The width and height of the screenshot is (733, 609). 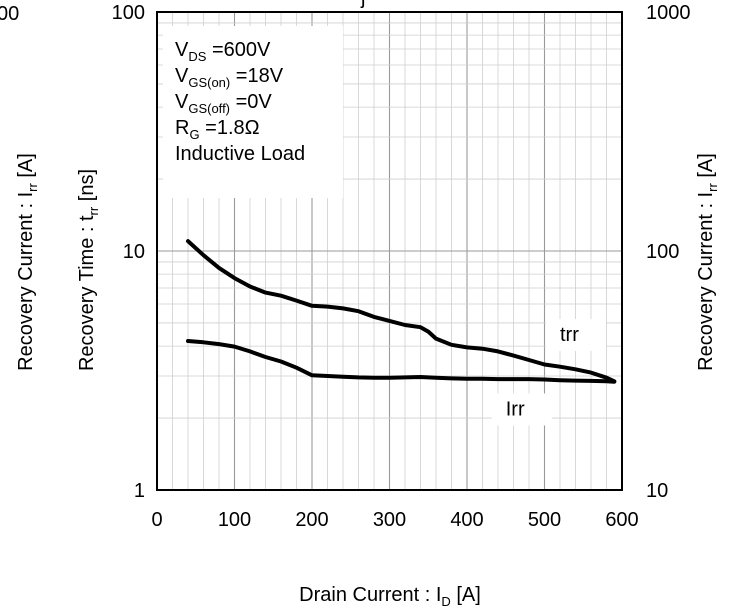 I want to click on y-left-tick-label: 10, so click(x=134, y=252).